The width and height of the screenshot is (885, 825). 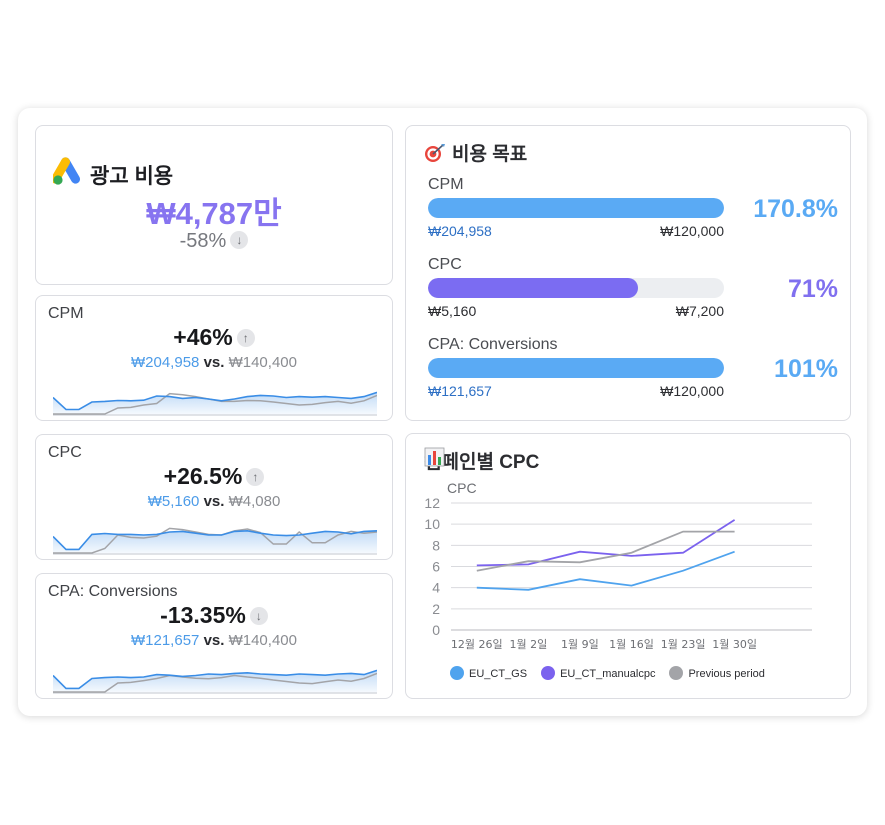 I want to click on goal-row-cpc: CPC ₩5,160 ₩7,200 71%, so click(x=633, y=291).